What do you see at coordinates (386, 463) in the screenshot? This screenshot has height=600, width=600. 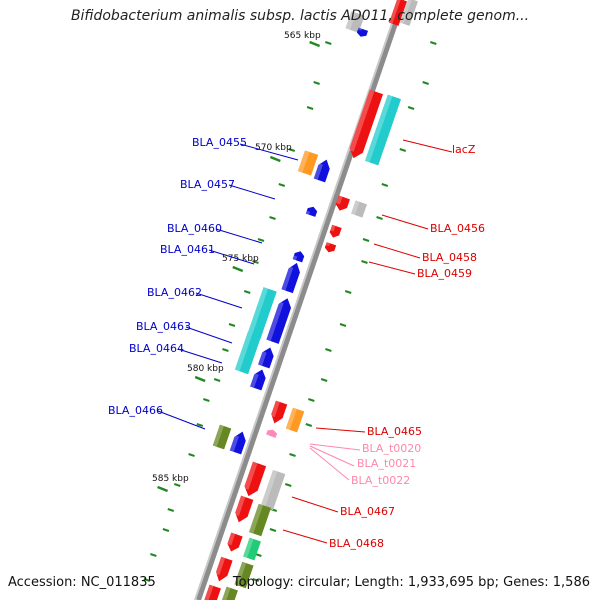 I see `gene-label-bla-t0021: BLA_t0021` at bounding box center [386, 463].